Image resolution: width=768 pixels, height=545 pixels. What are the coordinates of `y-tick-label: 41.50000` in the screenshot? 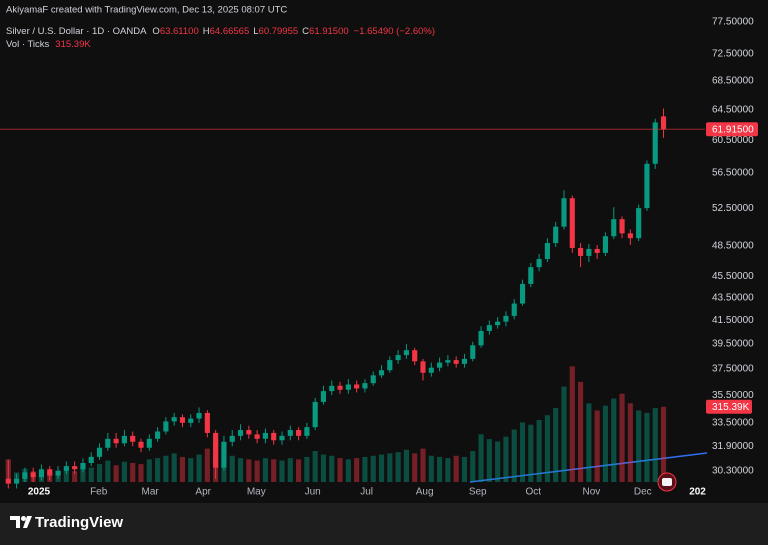 It's located at (733, 320).